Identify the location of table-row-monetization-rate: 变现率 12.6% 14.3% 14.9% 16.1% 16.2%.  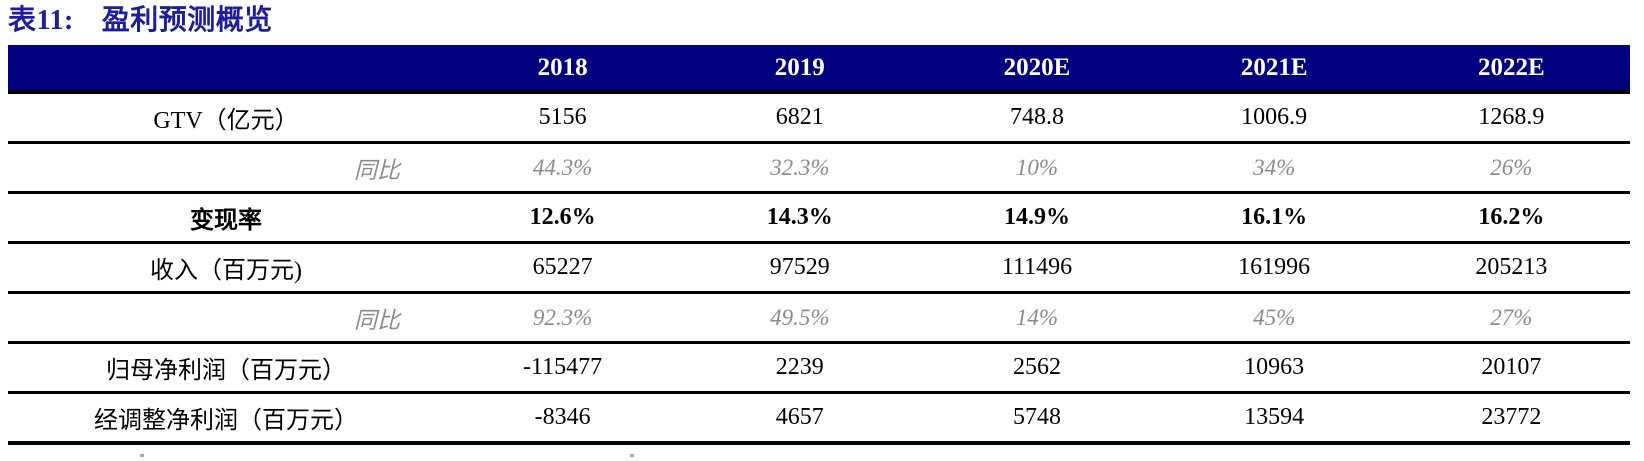
(819, 218).